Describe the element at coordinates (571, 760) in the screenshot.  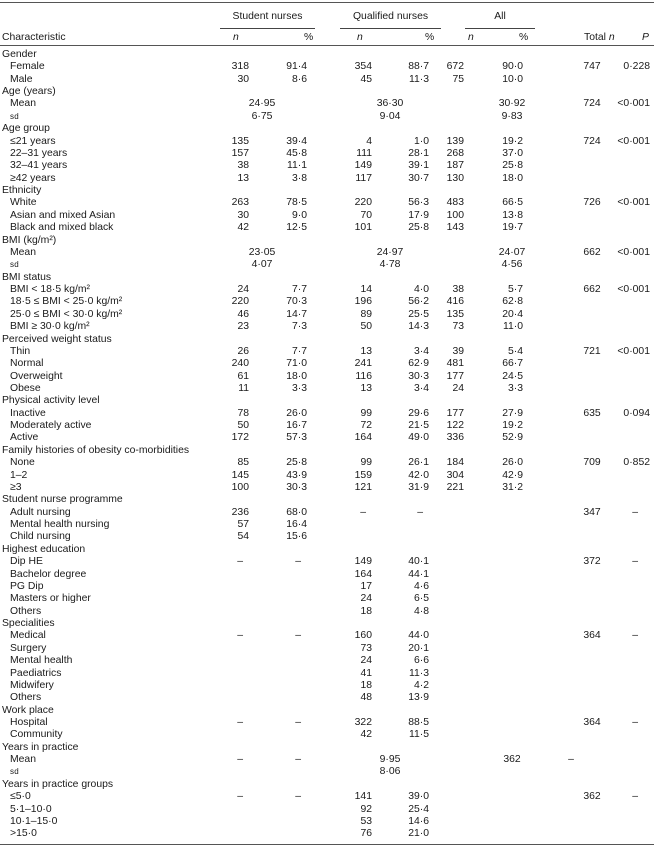
I see `cell-shifted: –` at that location.